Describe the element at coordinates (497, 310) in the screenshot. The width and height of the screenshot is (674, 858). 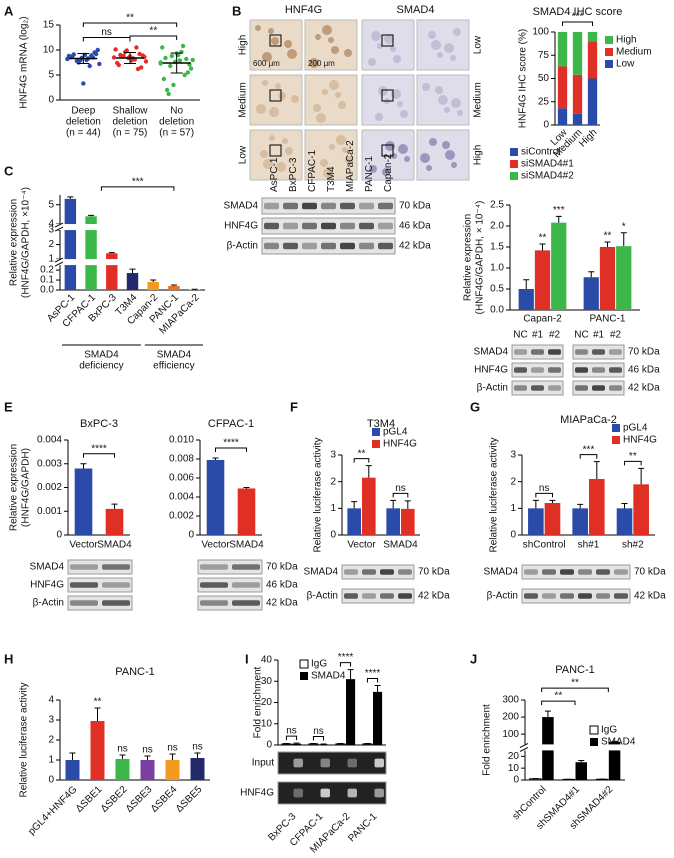
I see `y-tick-label: 0.0` at that location.